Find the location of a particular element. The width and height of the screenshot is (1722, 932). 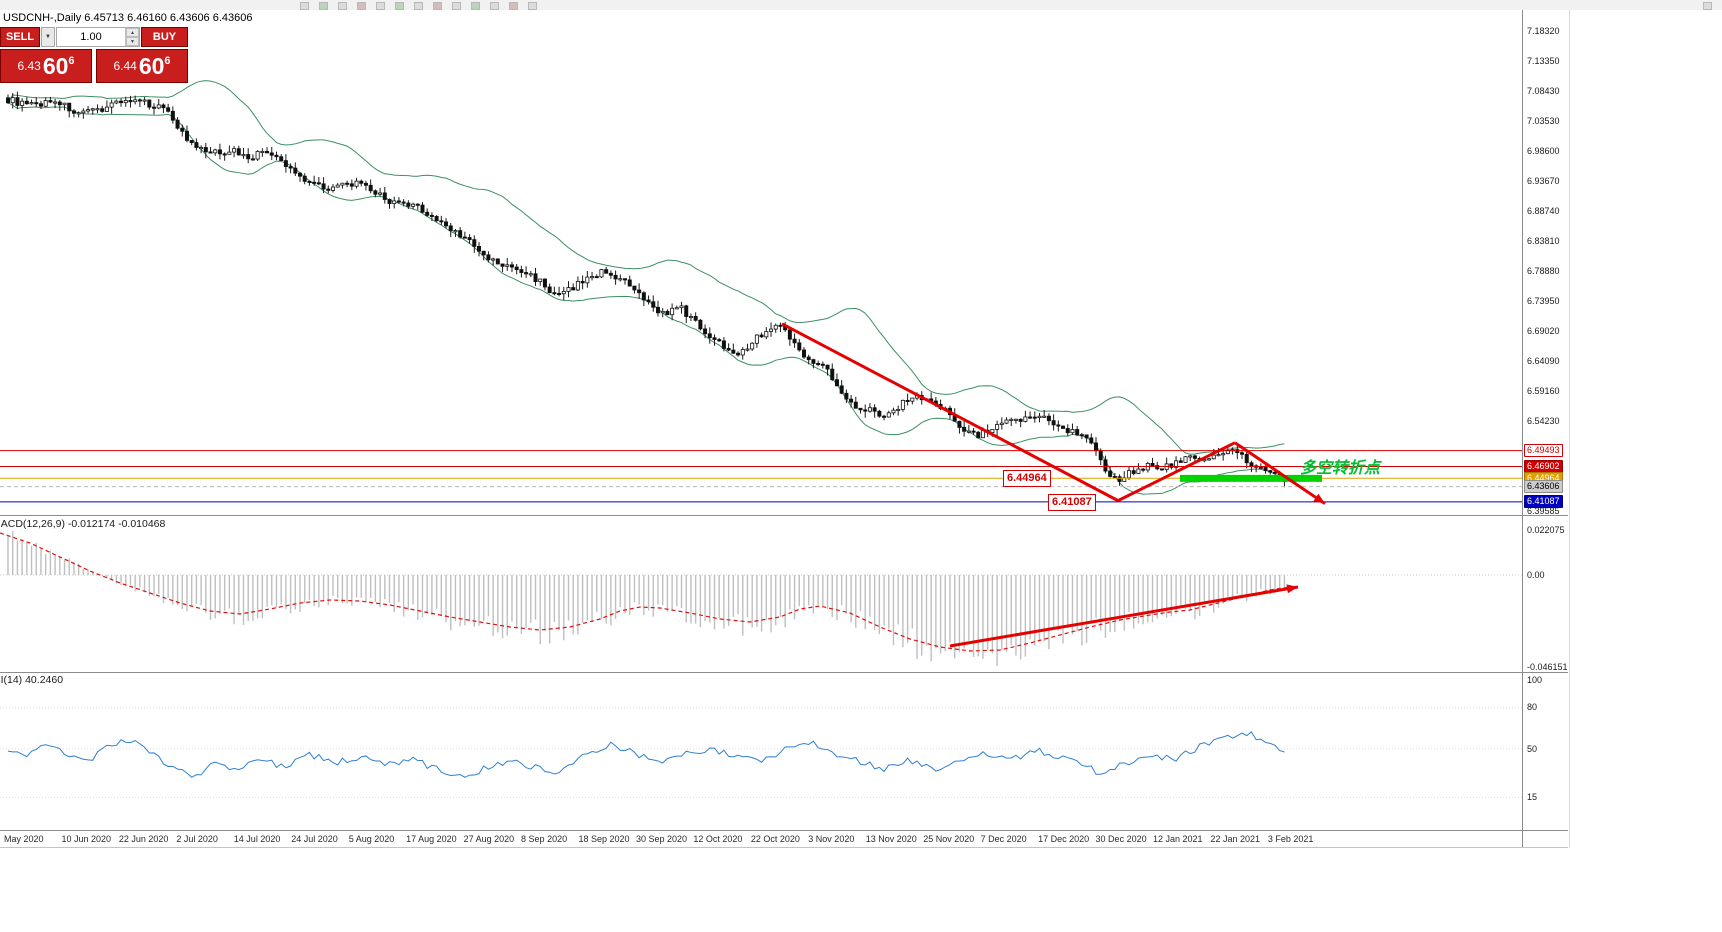

time-axis-label: 18 Sep 2020 is located at coordinates (604, 839).